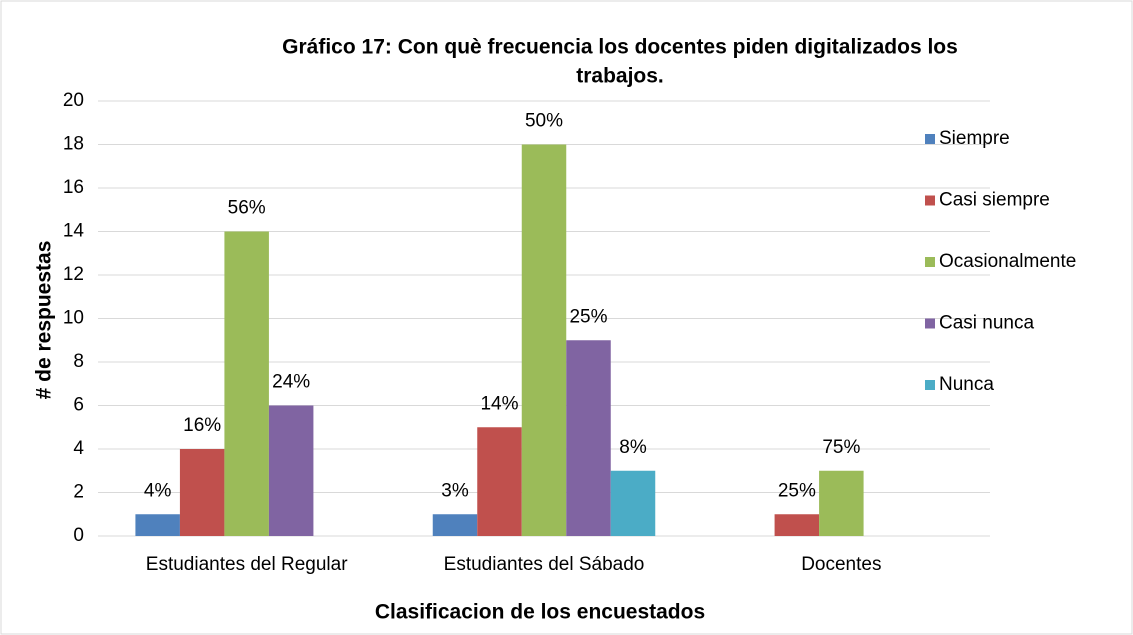 This screenshot has height=635, width=1133. I want to click on data-label: 3%, so click(455, 490).